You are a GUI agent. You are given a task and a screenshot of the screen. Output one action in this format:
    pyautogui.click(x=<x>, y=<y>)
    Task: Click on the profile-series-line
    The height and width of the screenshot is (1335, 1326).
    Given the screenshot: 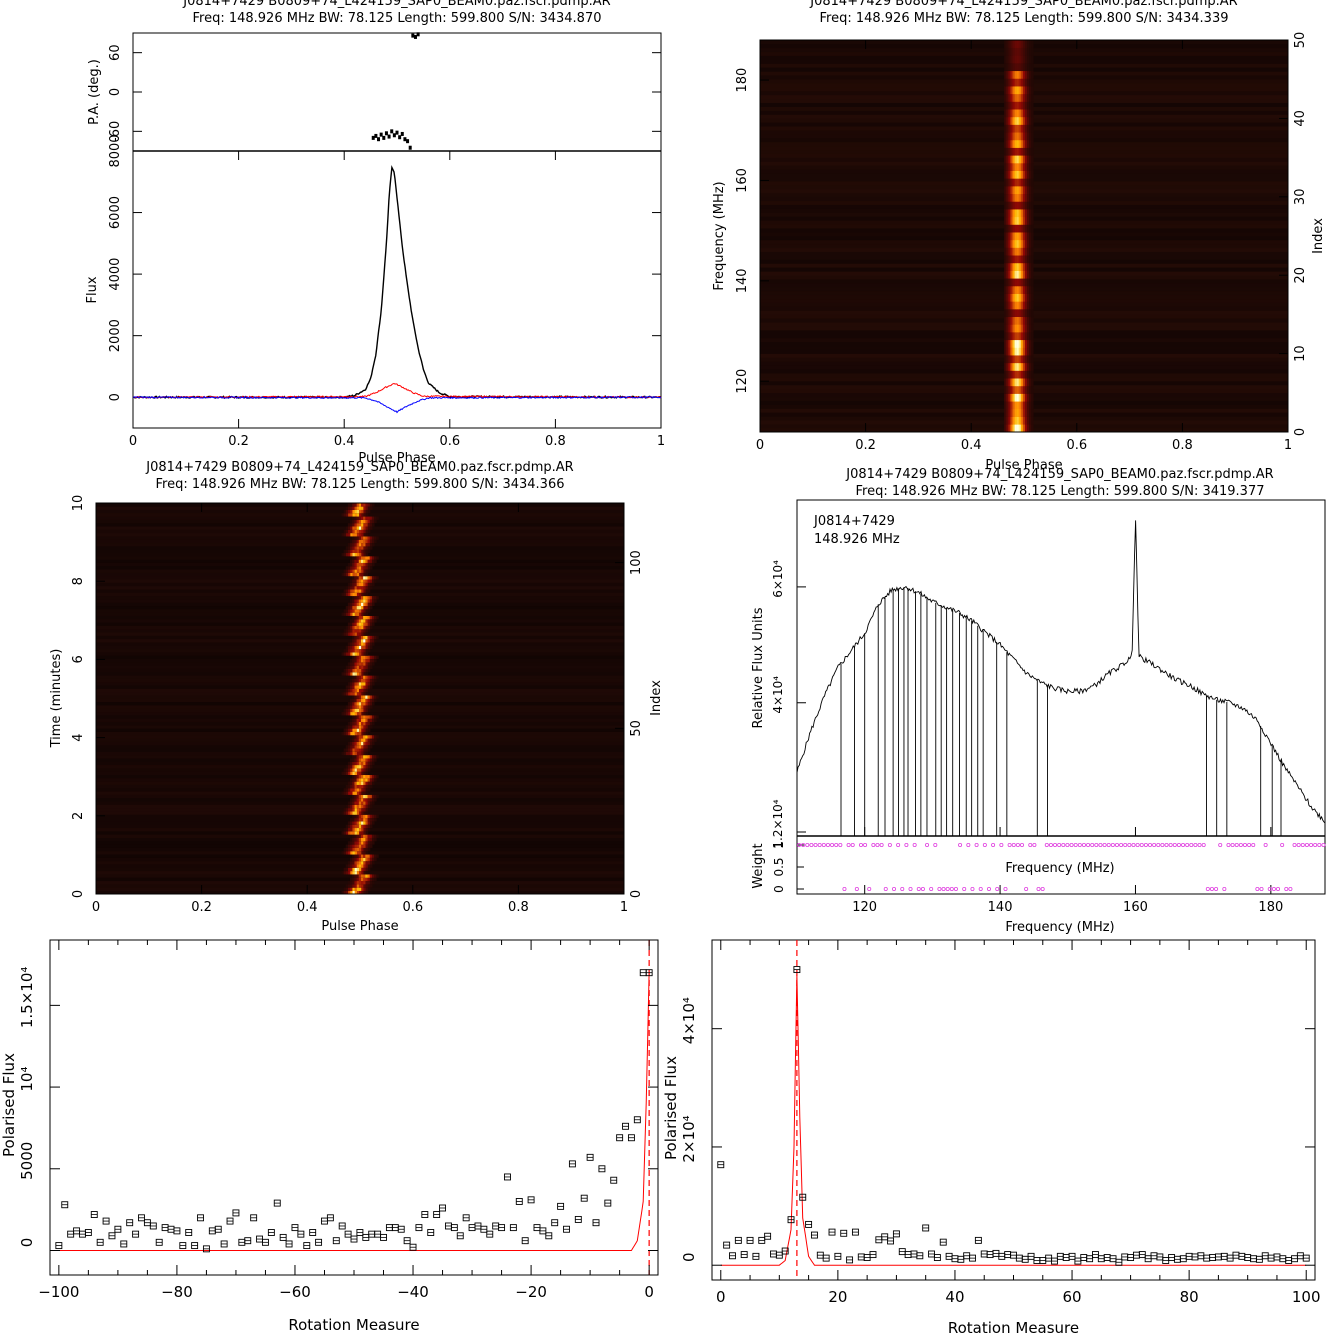 What is the action you would take?
    pyautogui.click(x=397, y=390)
    